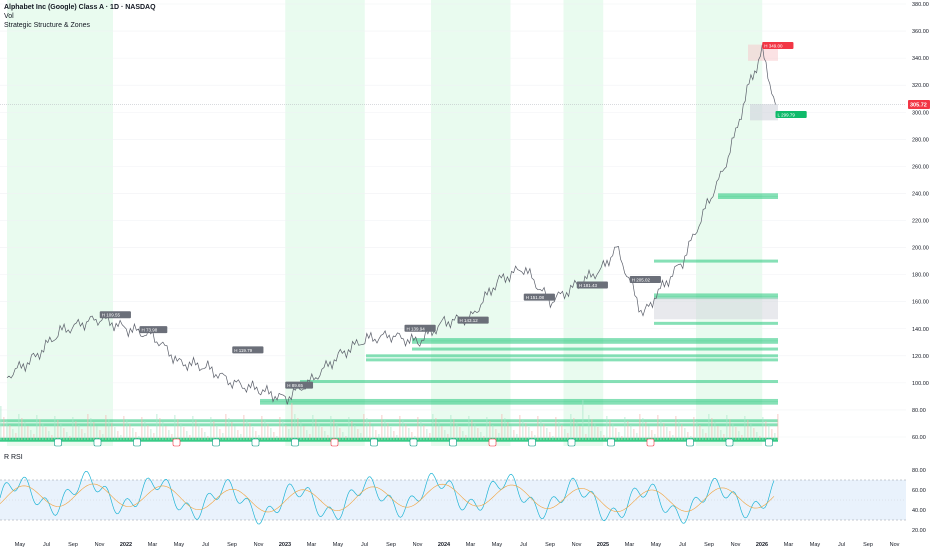 This screenshot has width=932, height=550. What do you see at coordinates (778, 45) in the screenshot?
I see `pivot-label-9: H 349.00` at bounding box center [778, 45].